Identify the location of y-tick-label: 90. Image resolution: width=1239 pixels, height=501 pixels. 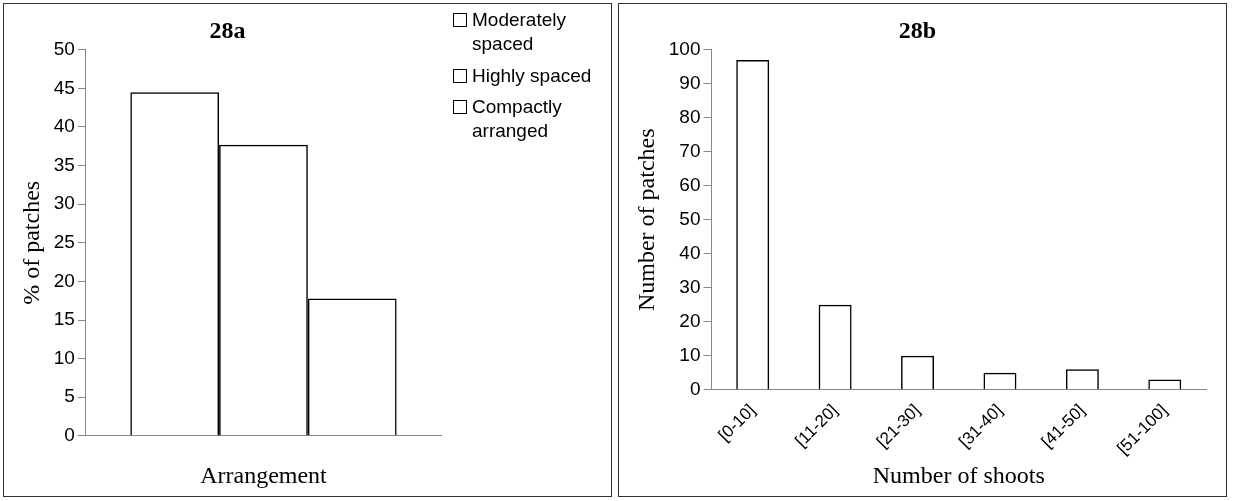
(690, 83).